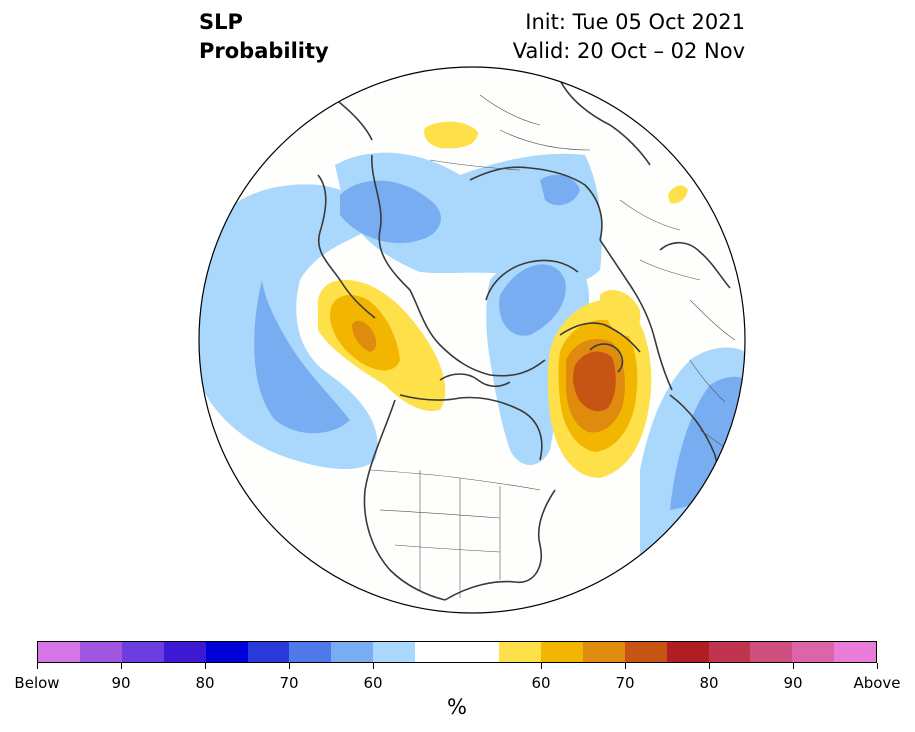  I want to click on product-label: Probability, so click(264, 51).